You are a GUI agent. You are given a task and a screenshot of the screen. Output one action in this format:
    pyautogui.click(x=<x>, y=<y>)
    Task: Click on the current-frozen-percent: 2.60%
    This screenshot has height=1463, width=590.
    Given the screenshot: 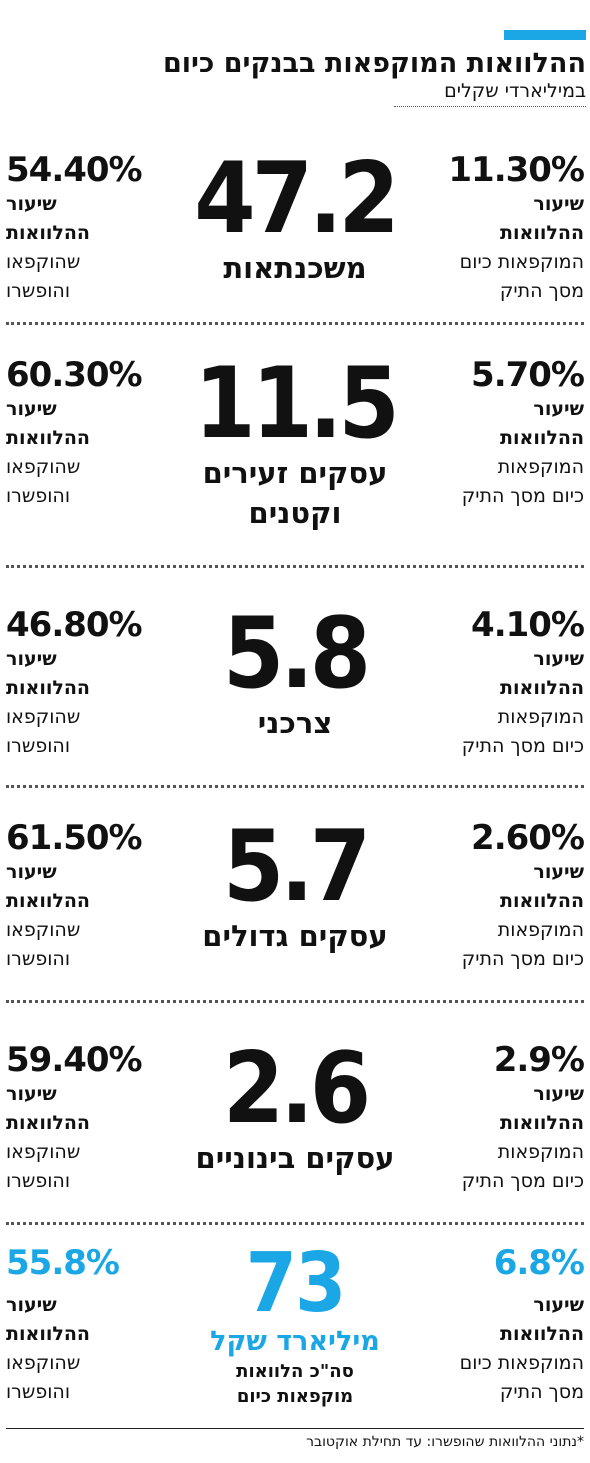 What is the action you would take?
    pyautogui.click(x=528, y=838)
    